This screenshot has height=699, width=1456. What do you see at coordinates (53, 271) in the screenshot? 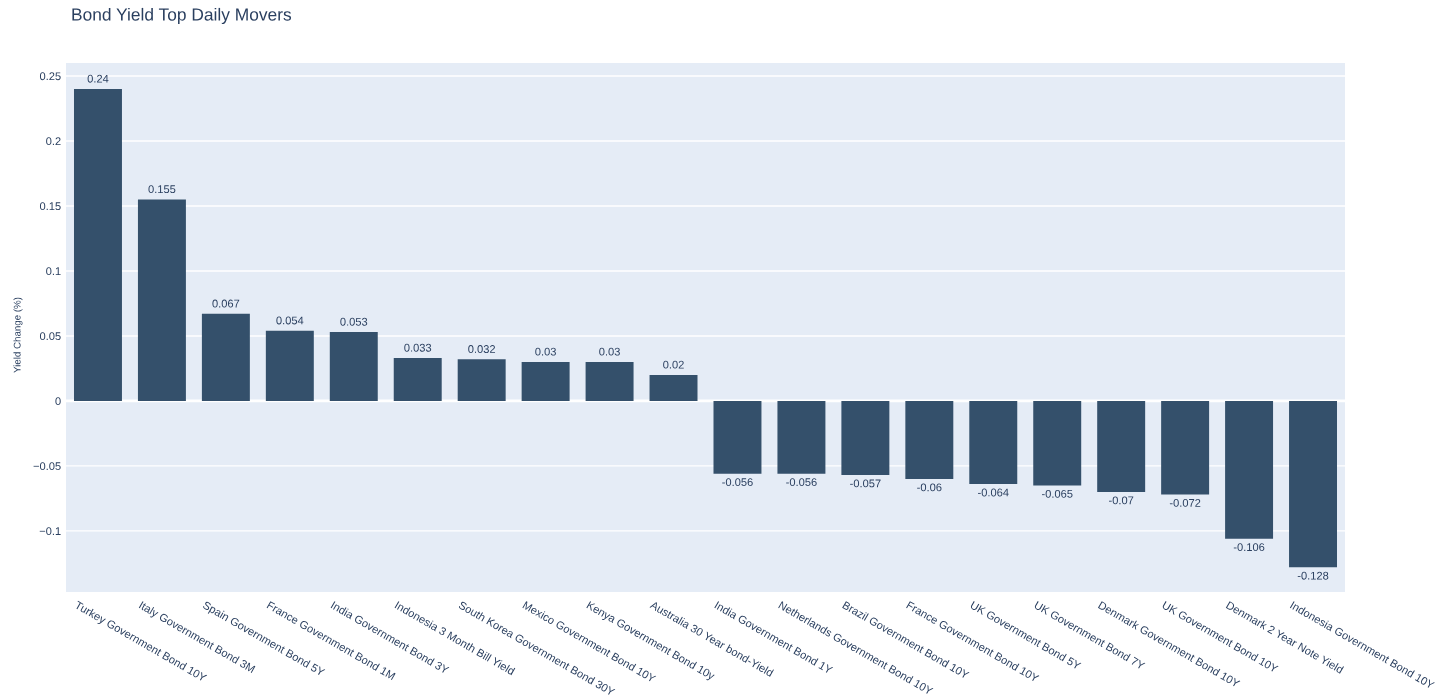
I see `y-tick-label: 0.1` at bounding box center [53, 271].